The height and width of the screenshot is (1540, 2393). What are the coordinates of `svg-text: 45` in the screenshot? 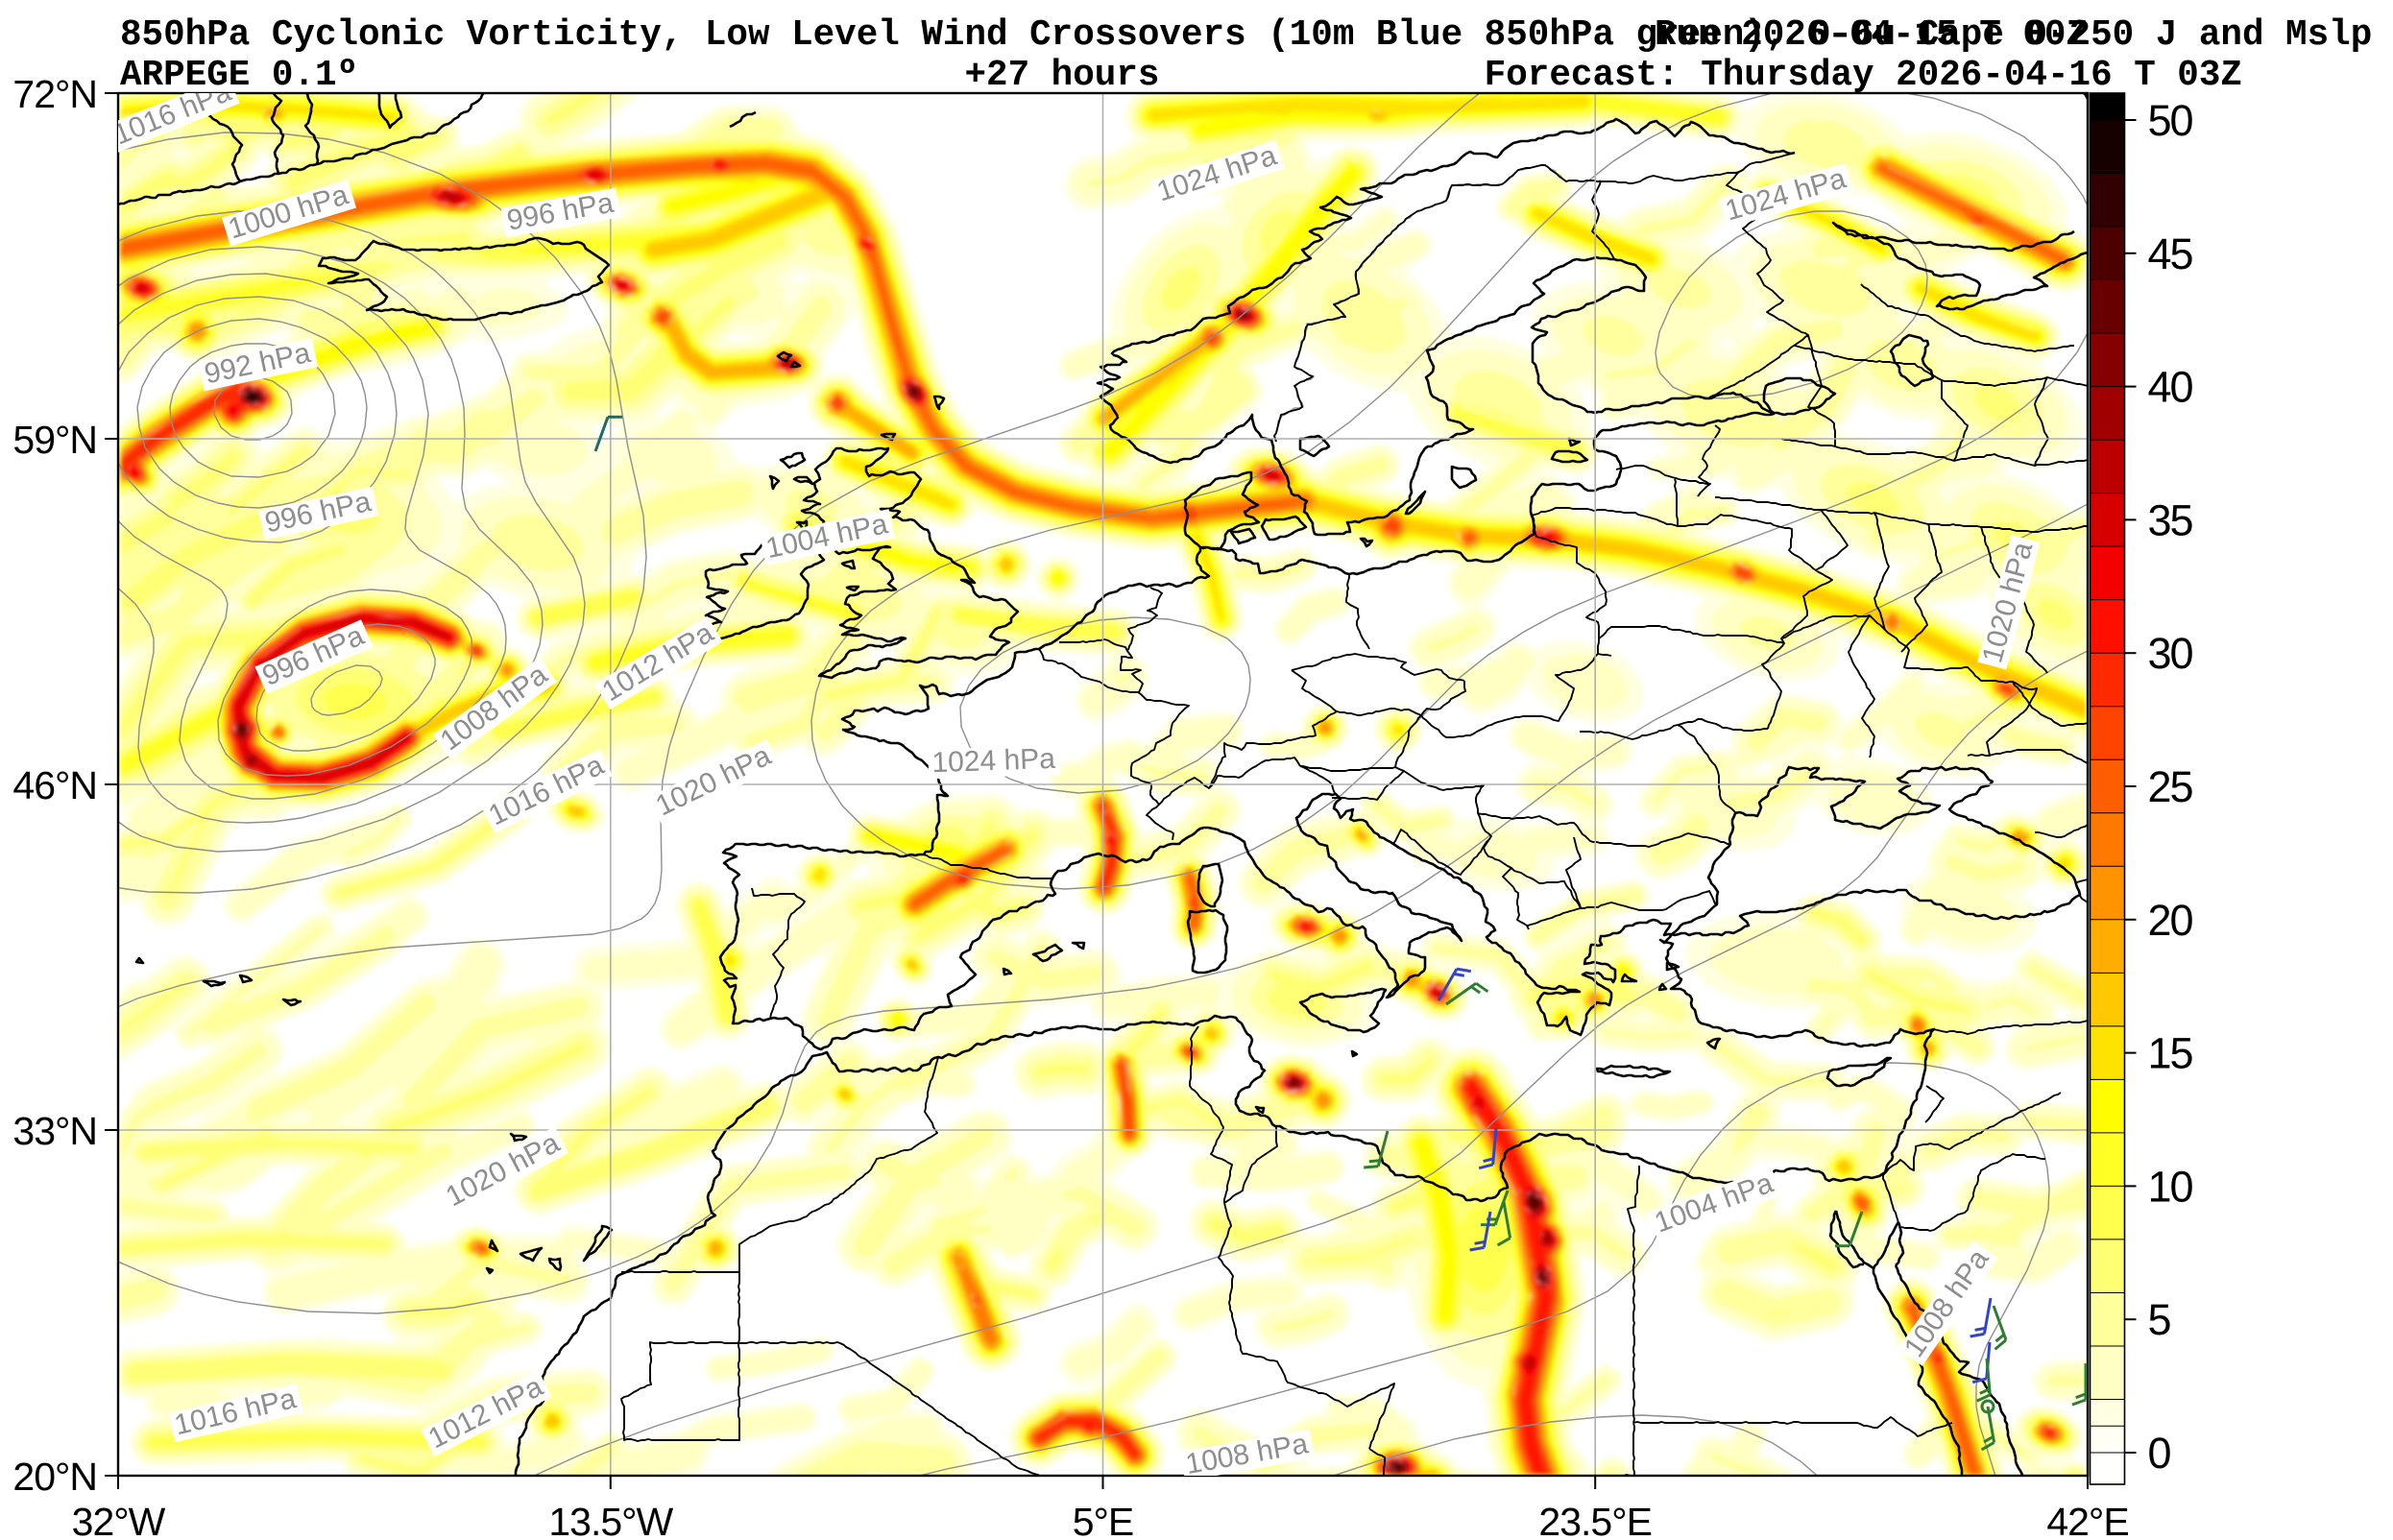 It's located at (2170, 254).